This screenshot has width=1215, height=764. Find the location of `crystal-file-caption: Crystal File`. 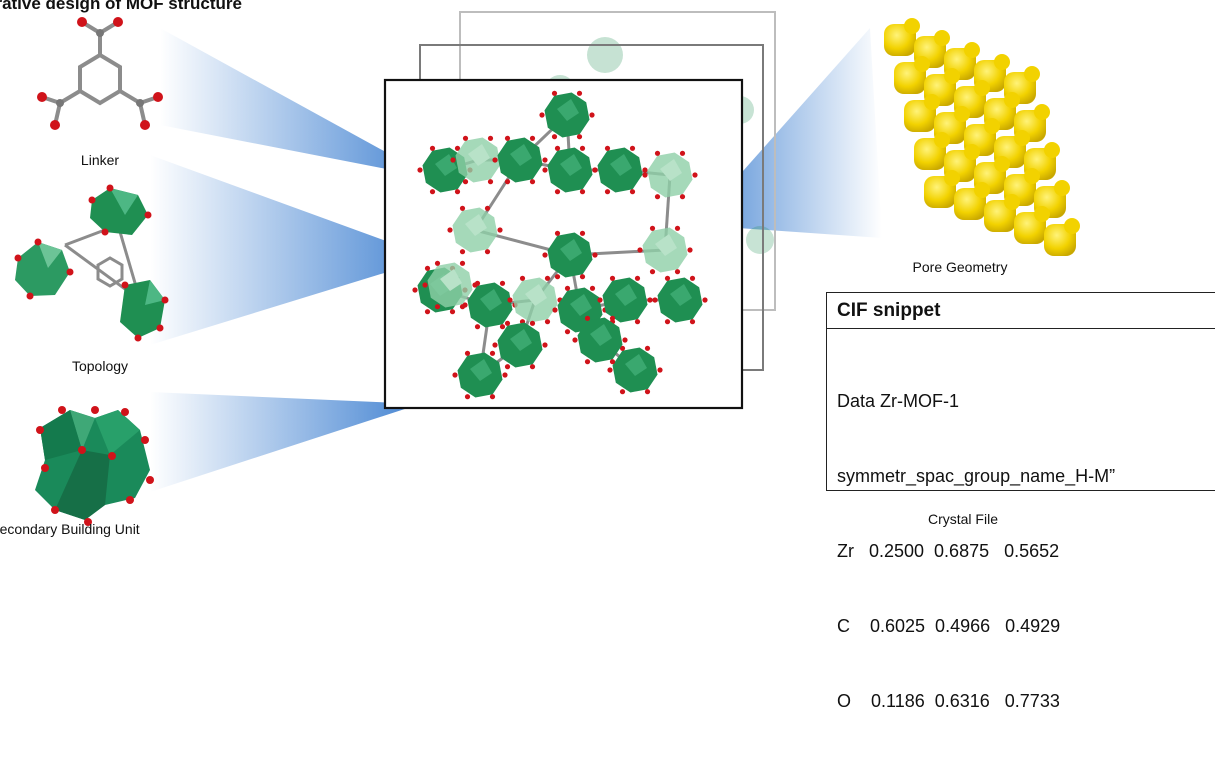

crystal-file-caption: Crystal File is located at coordinates (962, 519).